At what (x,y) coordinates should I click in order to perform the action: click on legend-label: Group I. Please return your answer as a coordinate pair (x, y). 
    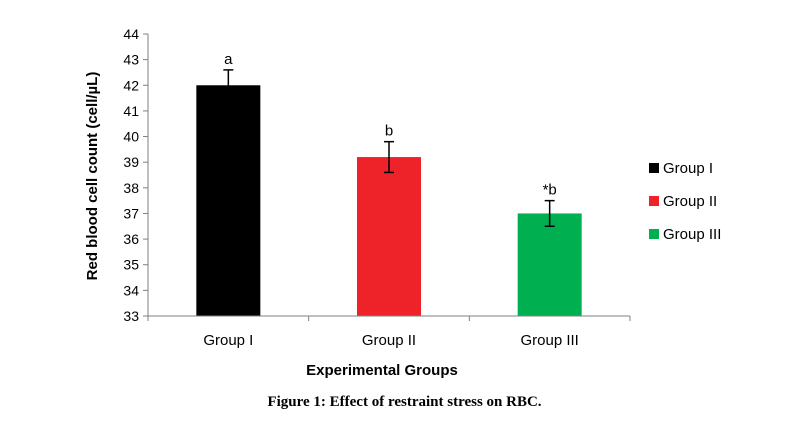
    Looking at the image, I should click on (688, 168).